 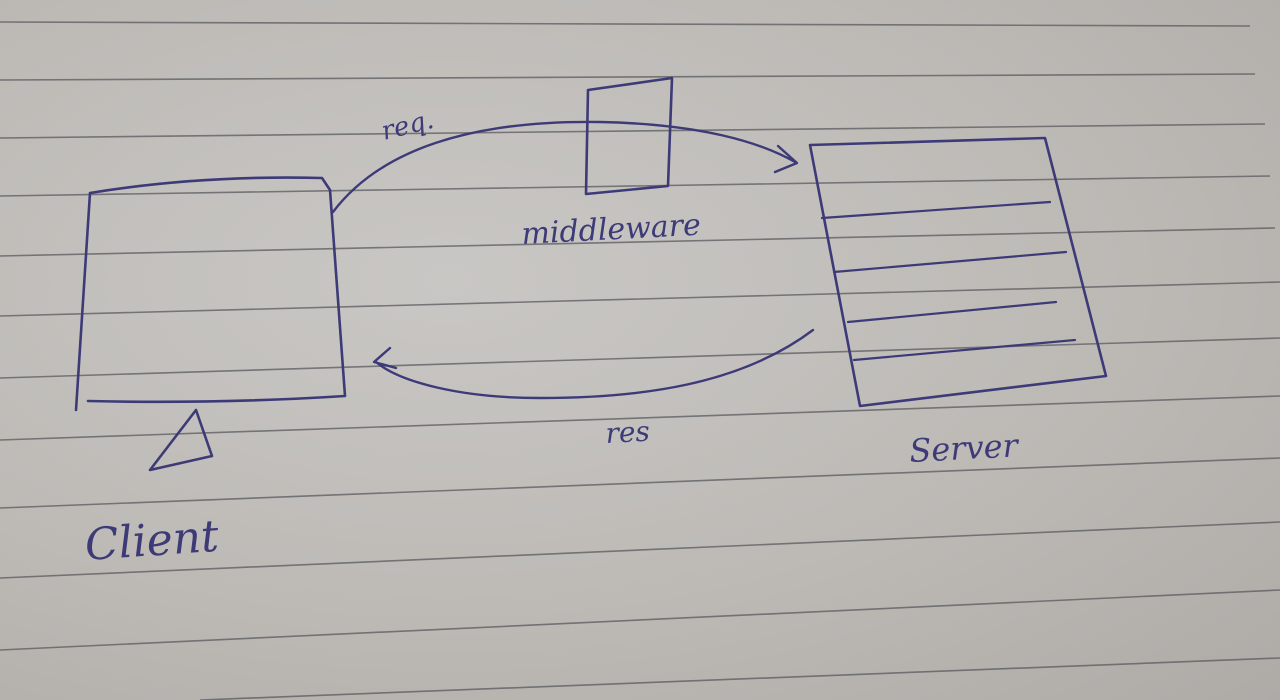 What do you see at coordinates (786, 159) in the screenshot?
I see `request-arrowhead-icon` at bounding box center [786, 159].